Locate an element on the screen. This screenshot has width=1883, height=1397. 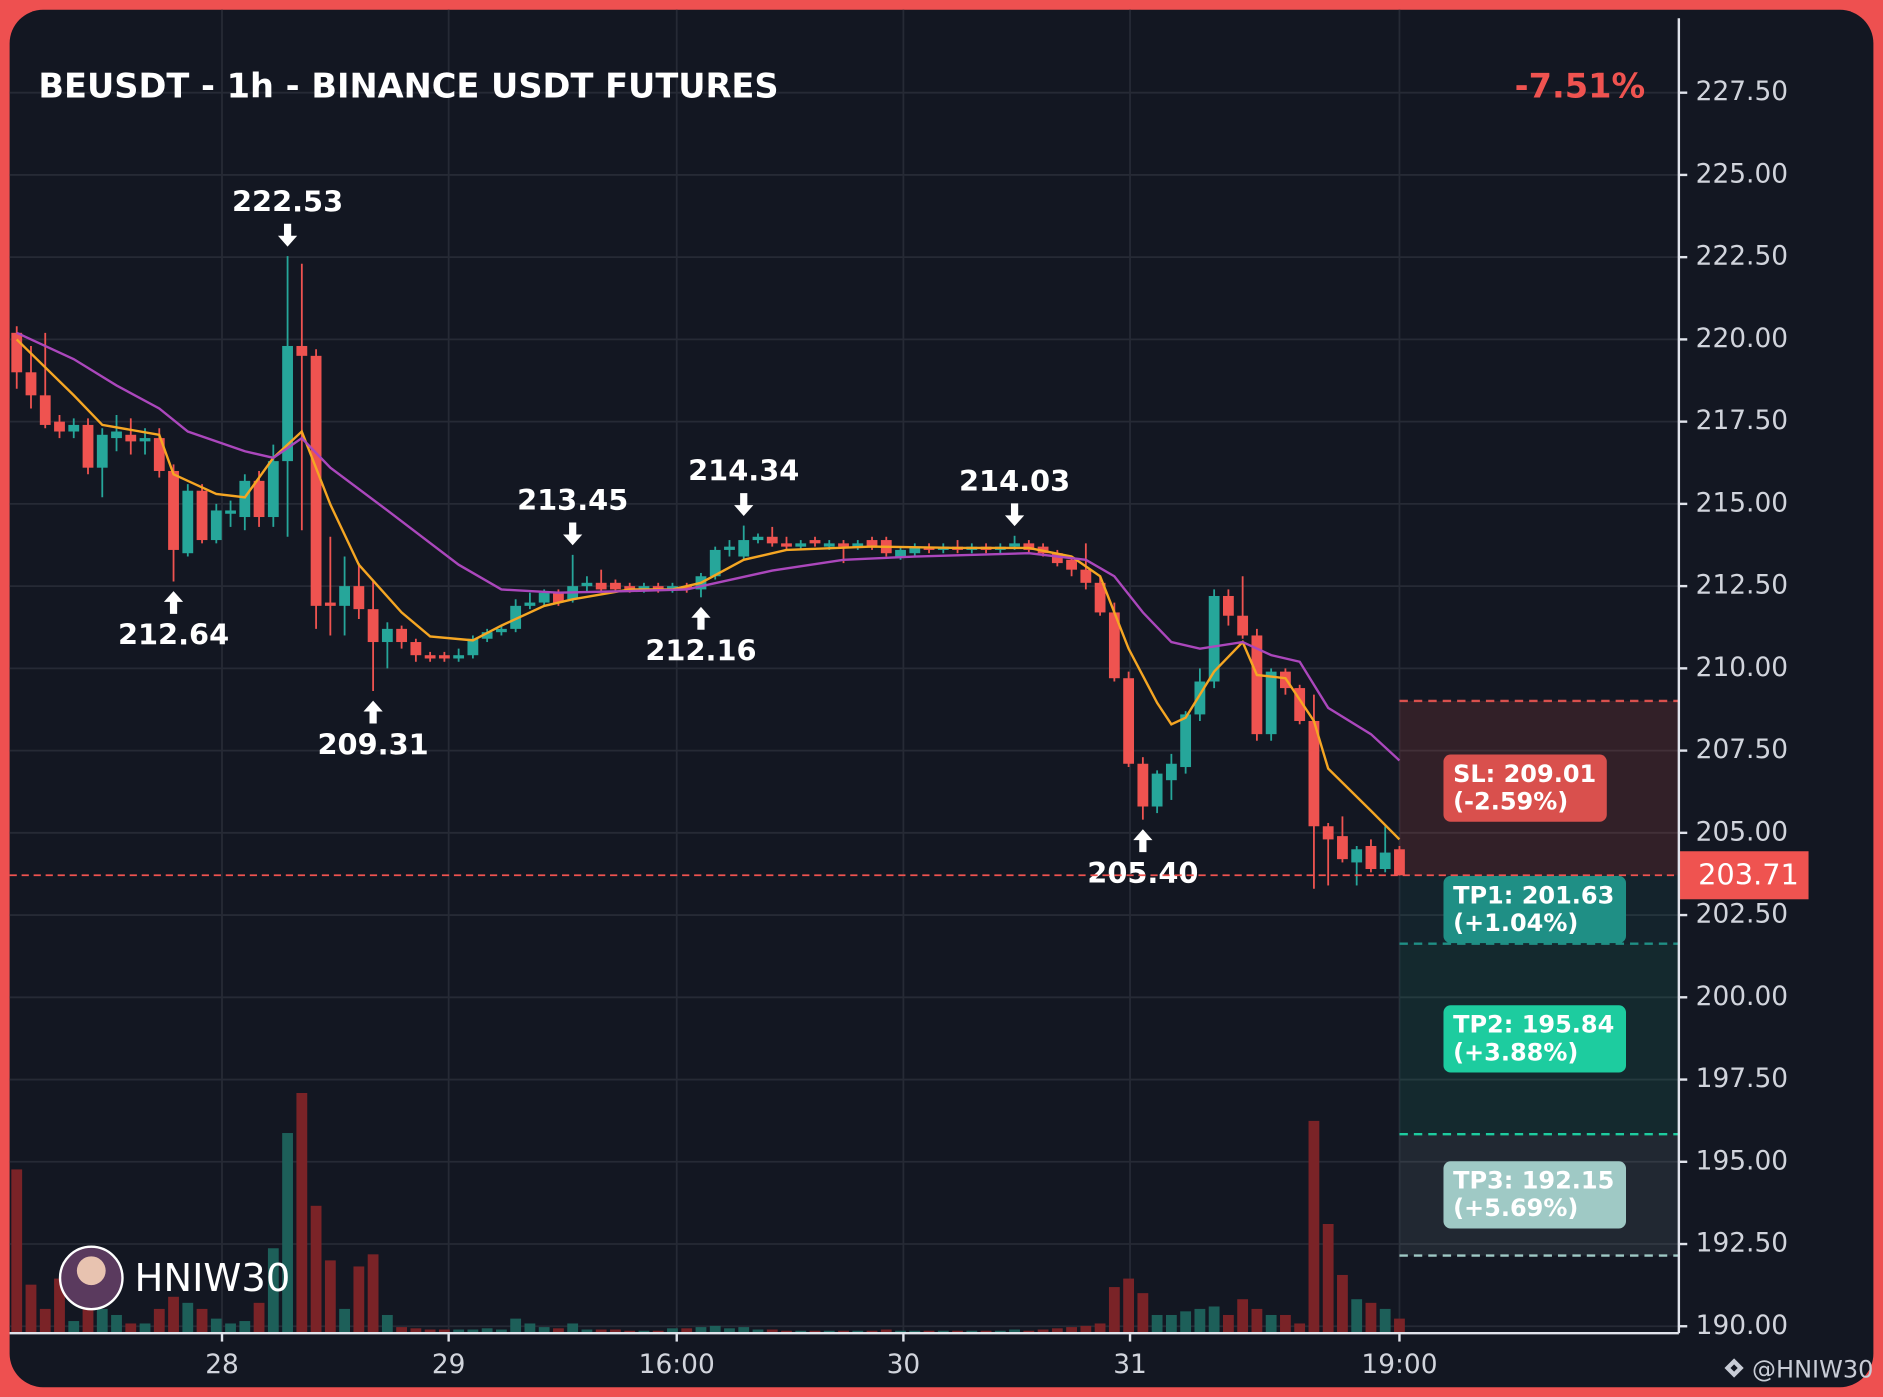
change-label: -7.51% is located at coordinates (1580, 85).